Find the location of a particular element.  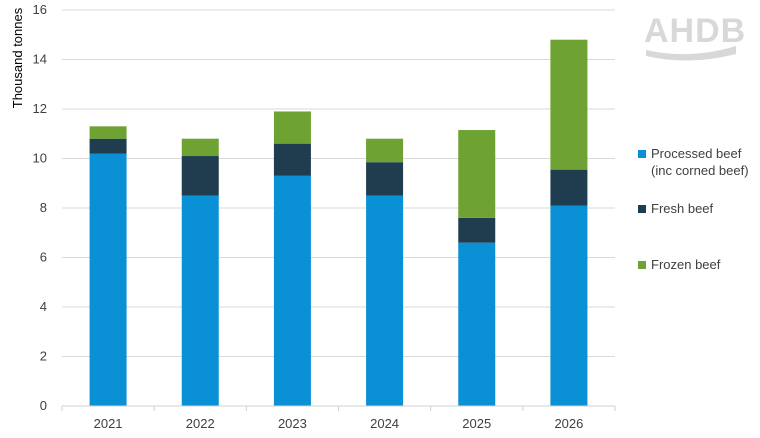

legend-label: Frozen beef is located at coordinates (686, 264).